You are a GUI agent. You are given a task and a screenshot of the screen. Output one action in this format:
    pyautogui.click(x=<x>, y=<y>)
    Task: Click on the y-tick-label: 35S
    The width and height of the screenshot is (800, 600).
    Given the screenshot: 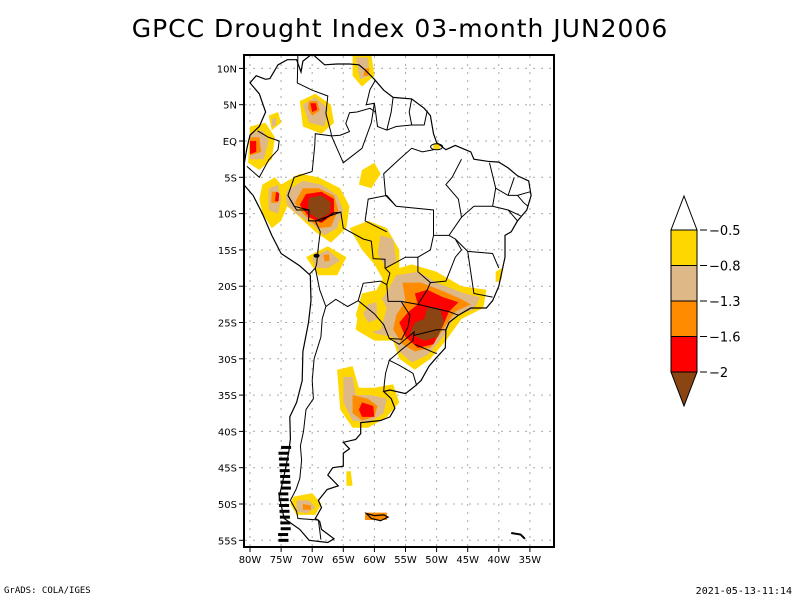 What is the action you would take?
    pyautogui.click(x=227, y=396)
    